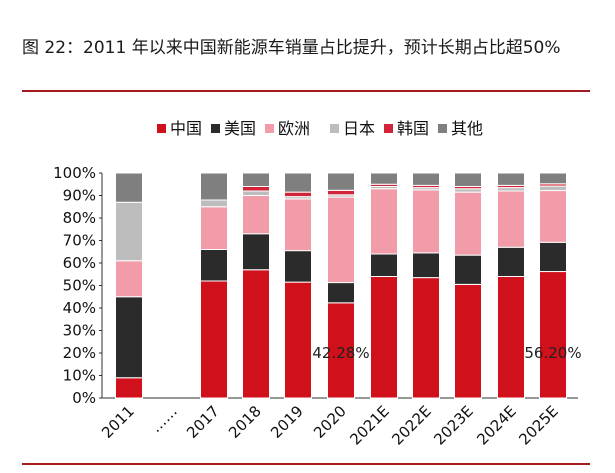 This screenshot has width=615, height=473. What do you see at coordinates (306, 91) in the screenshot?
I see `title-divider` at bounding box center [306, 91].